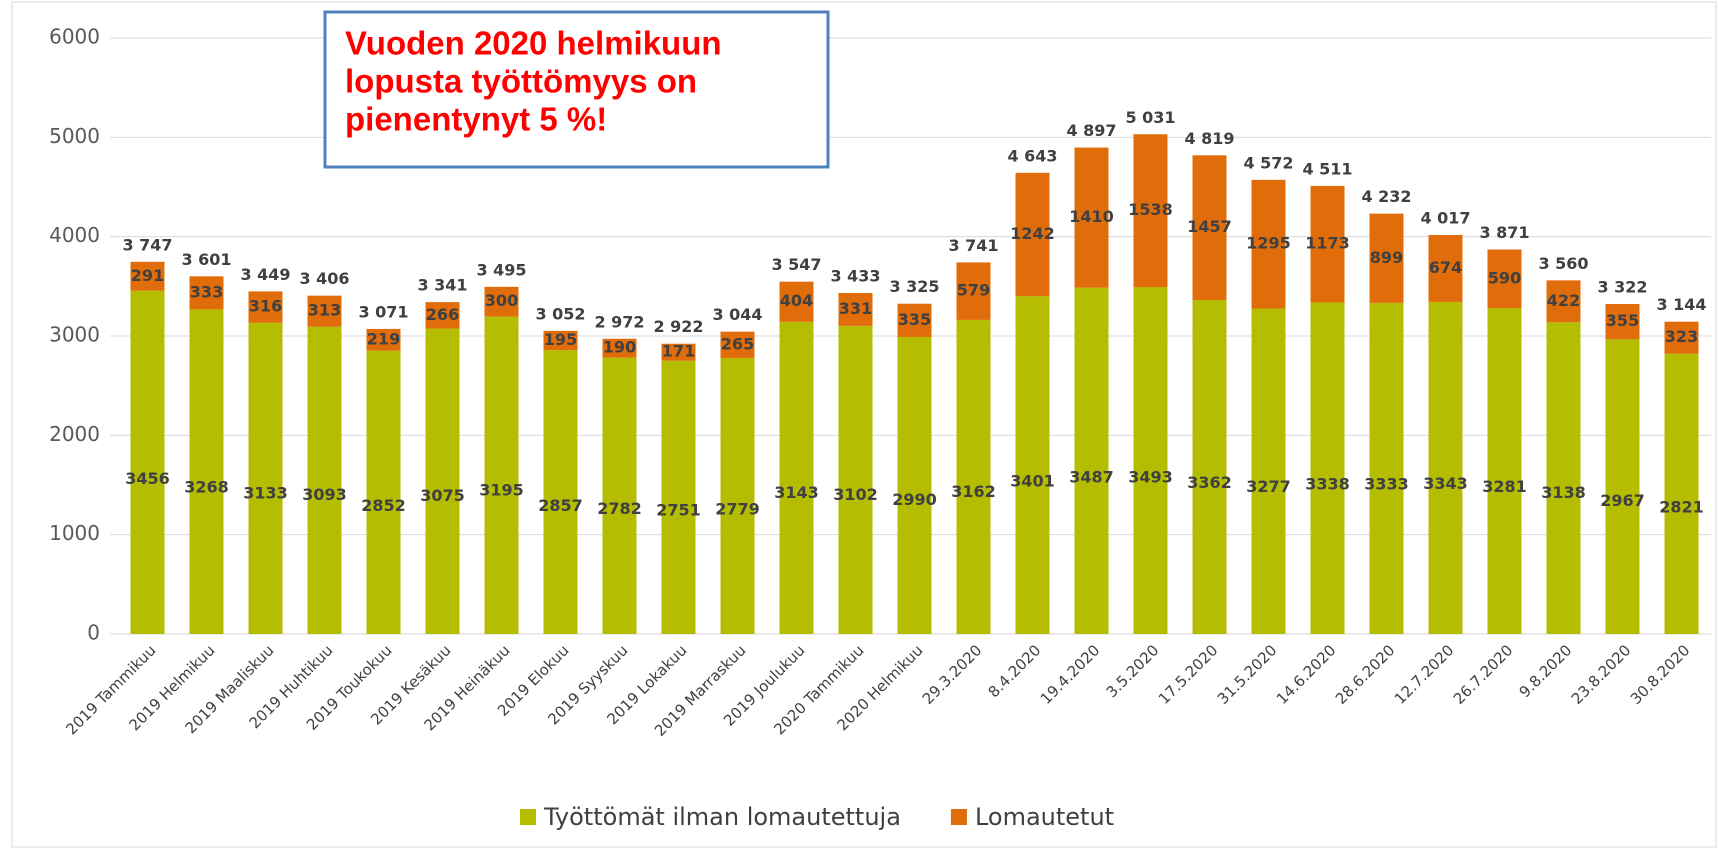 The width and height of the screenshot is (1718, 849). I want to click on x-tick-label: 26.7.2020, so click(1483, 674).